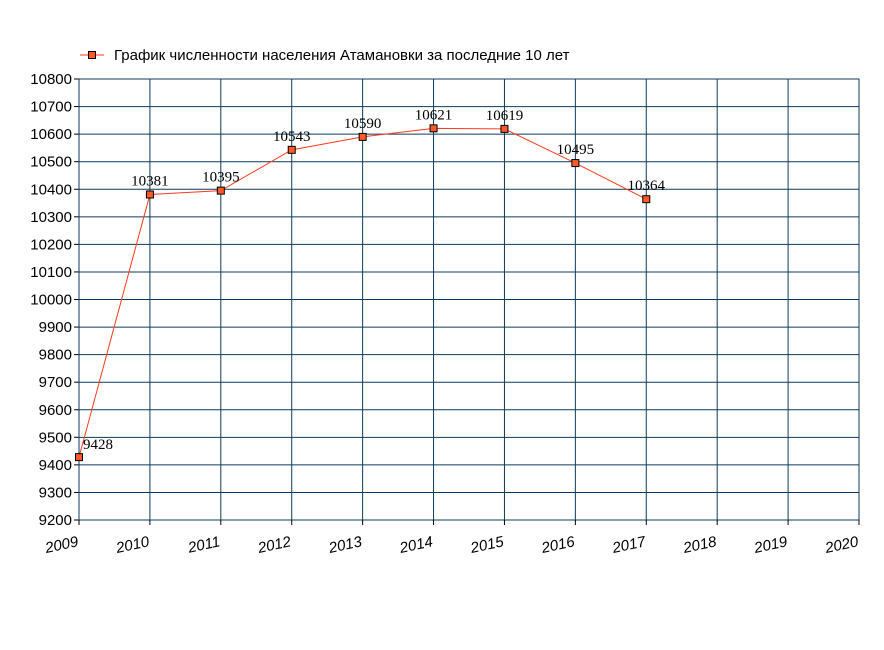 The height and width of the screenshot is (650, 884). I want to click on data-label: 10619, so click(505, 116).